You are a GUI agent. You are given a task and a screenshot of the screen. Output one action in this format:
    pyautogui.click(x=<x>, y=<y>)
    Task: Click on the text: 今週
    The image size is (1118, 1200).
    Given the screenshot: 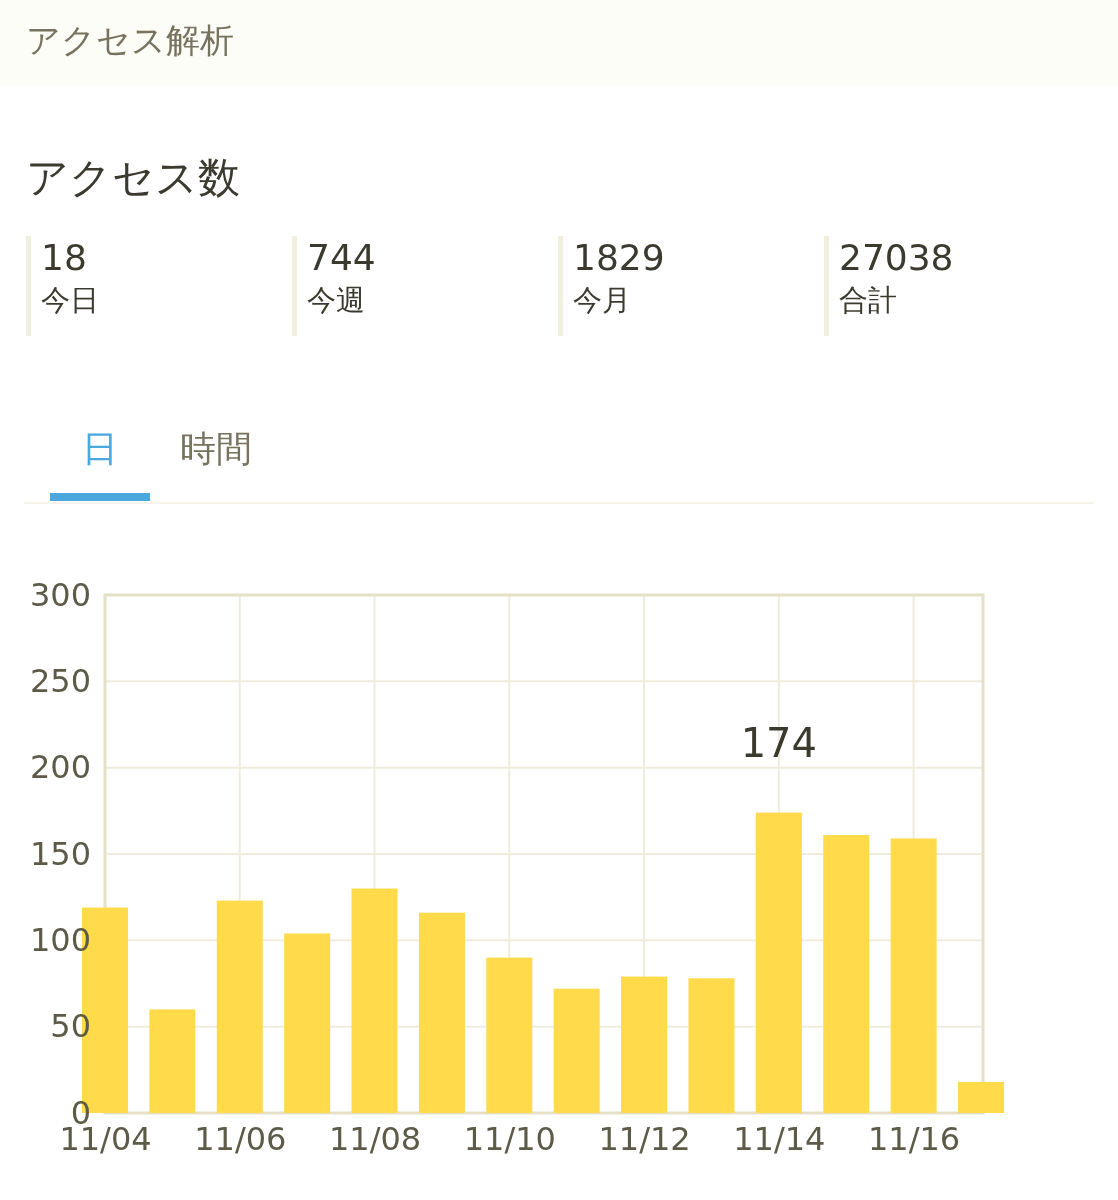 What is the action you would take?
    pyautogui.click(x=336, y=300)
    